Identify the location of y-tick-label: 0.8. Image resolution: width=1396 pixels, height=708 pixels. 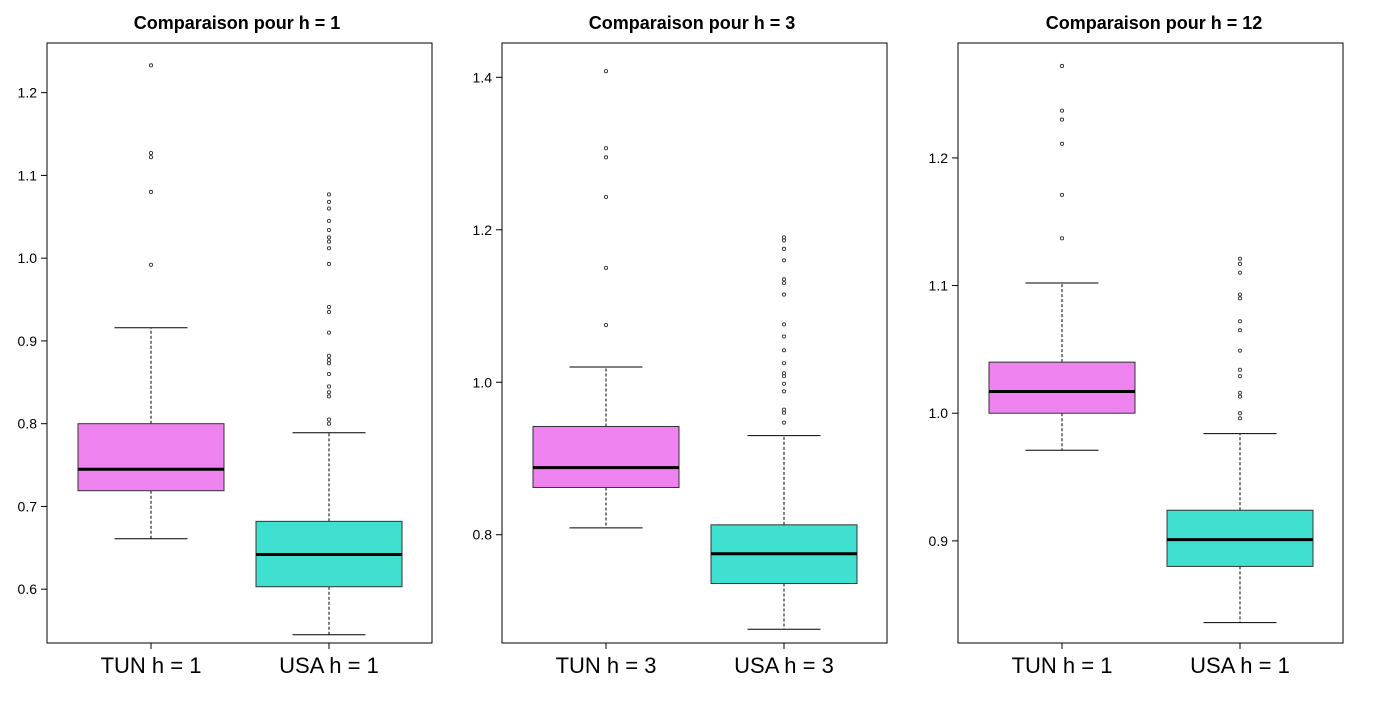
(28, 424).